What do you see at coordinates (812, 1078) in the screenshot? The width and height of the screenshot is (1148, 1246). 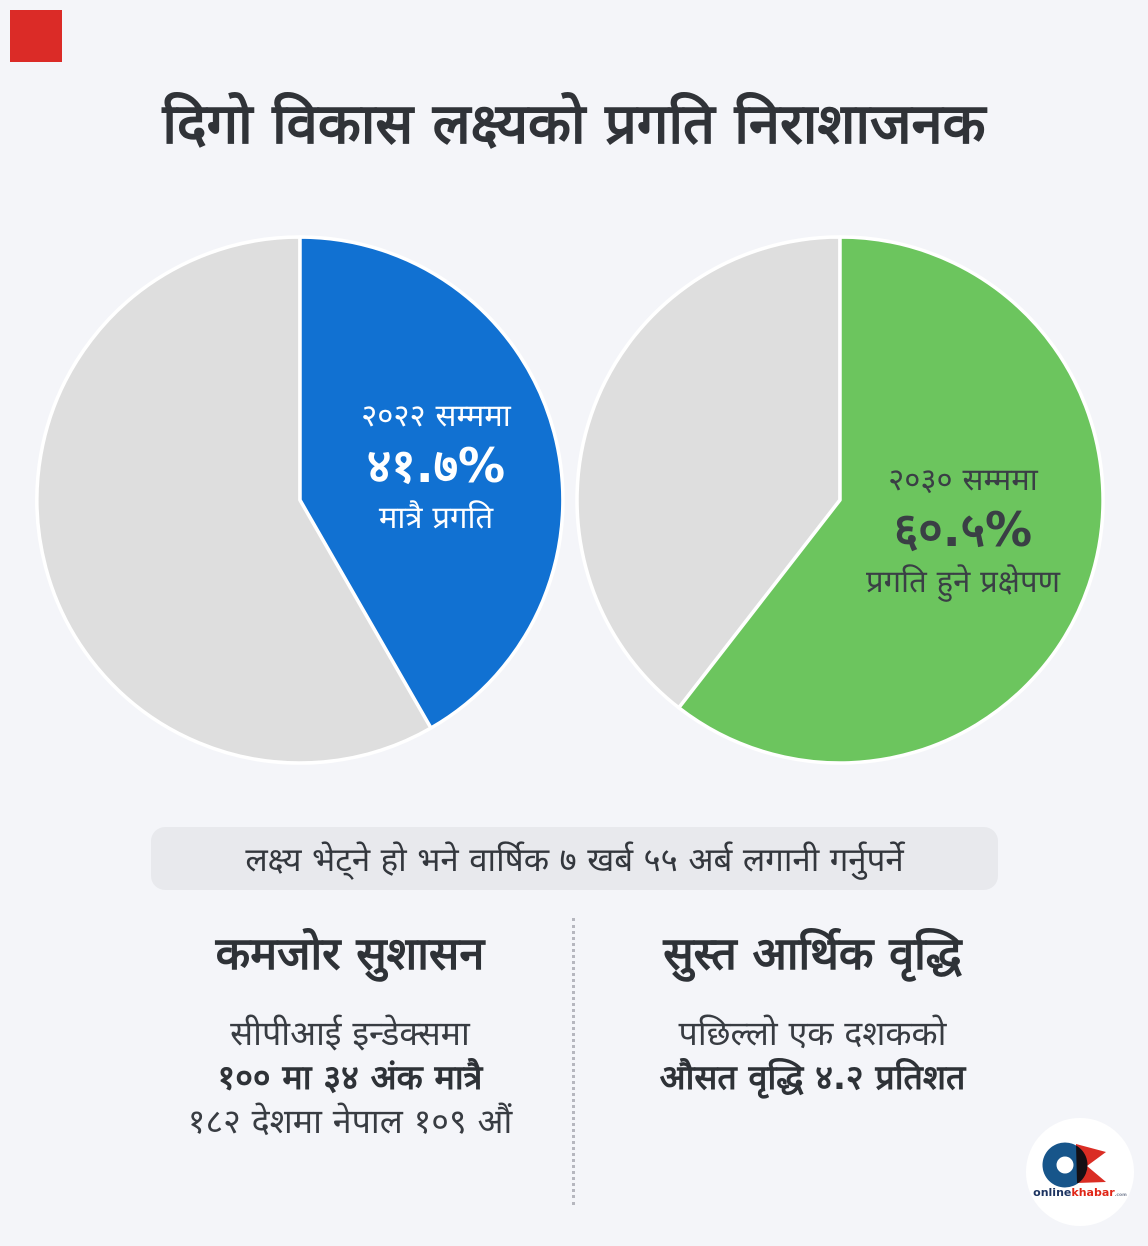 I see `growth-line-2: औसत वृद्धि ४.२ प्रतिशत` at bounding box center [812, 1078].